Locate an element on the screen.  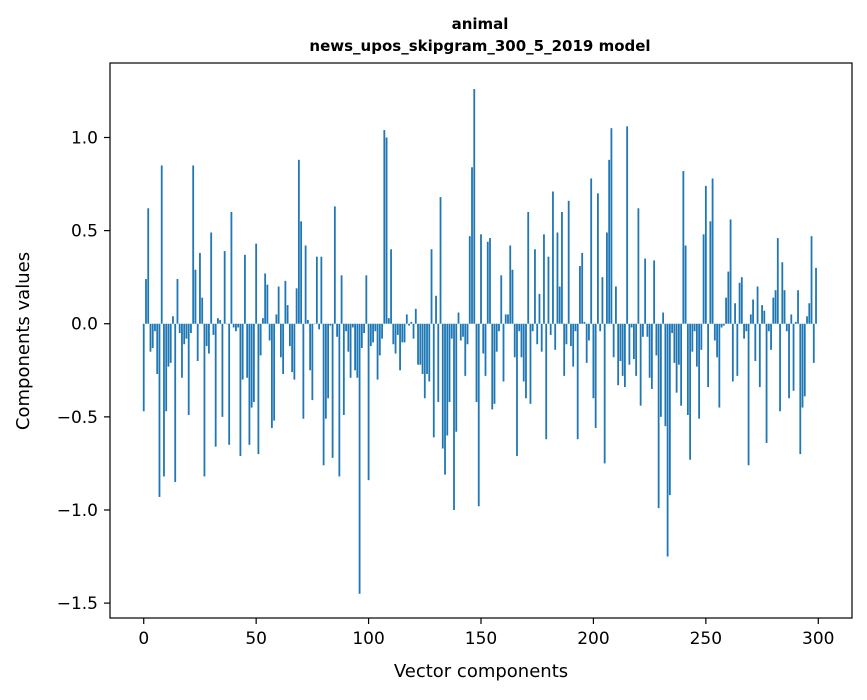
y-axis-label: Components values is located at coordinates (23, 341).